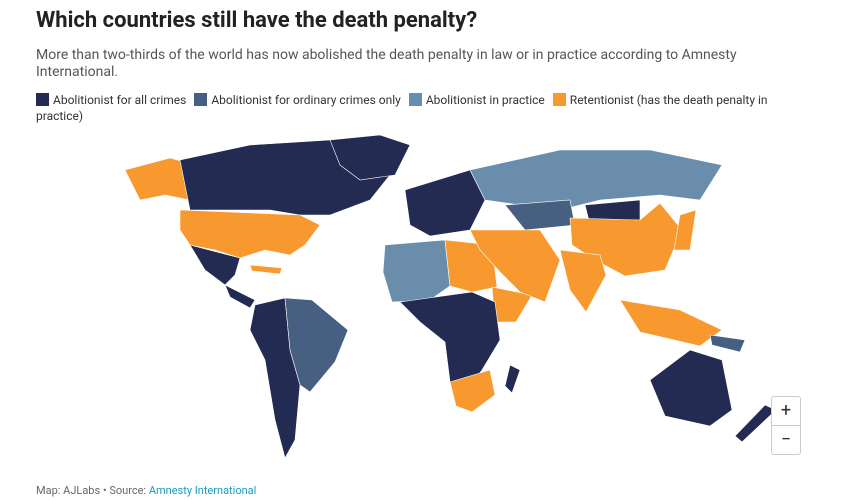 This screenshot has height=500, width=860. Describe the element at coordinates (306, 100) in the screenshot. I see `legend-label: Abolitionist for ordinary crimes only` at that location.